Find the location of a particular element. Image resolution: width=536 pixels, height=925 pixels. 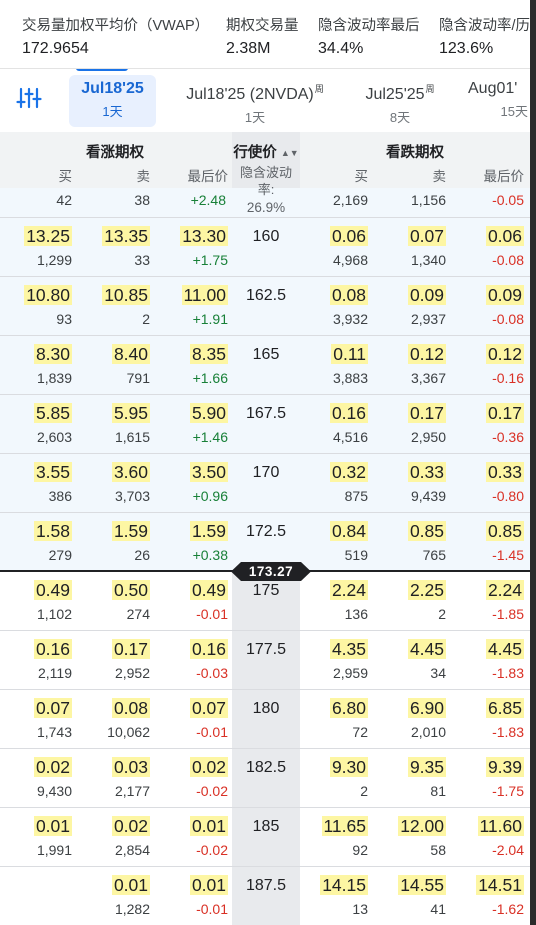

put-ask-size: 81 is located at coordinates (438, 791).